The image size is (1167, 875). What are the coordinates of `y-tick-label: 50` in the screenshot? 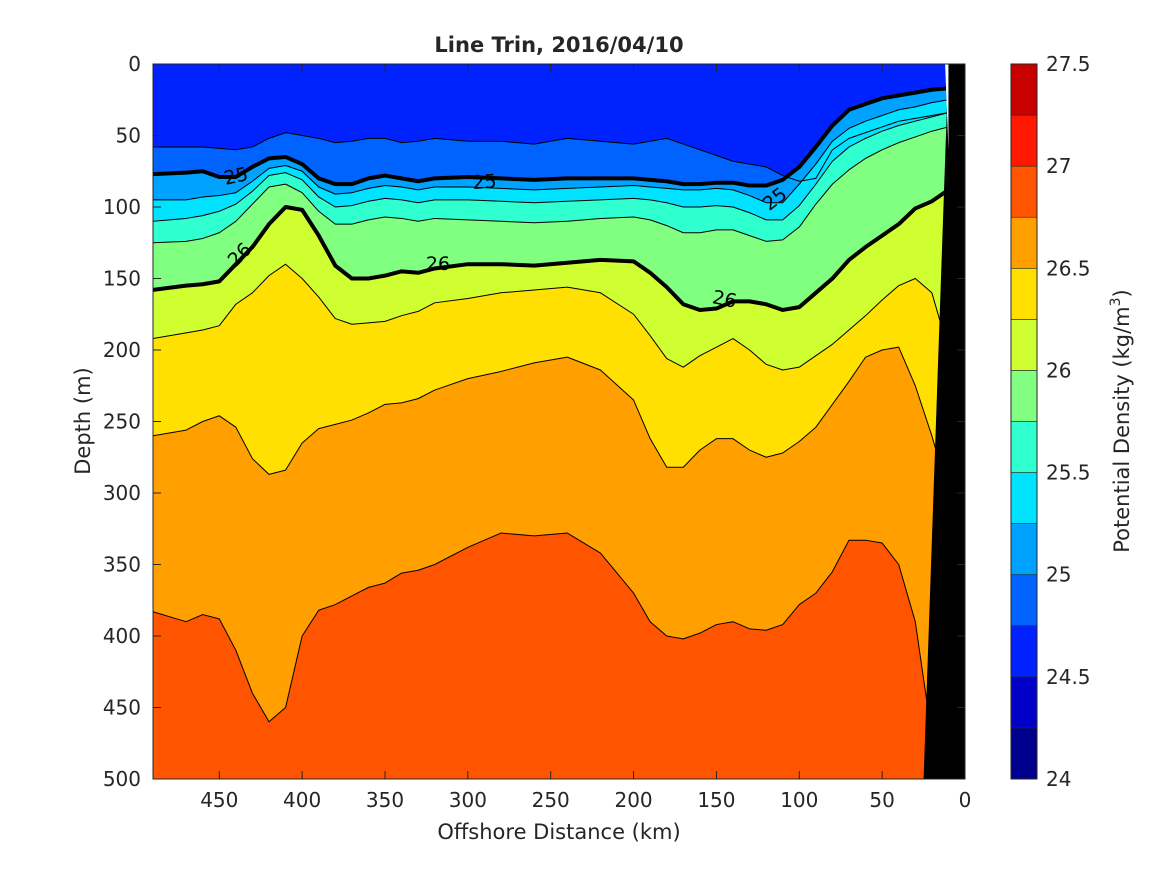 It's located at (128, 136).